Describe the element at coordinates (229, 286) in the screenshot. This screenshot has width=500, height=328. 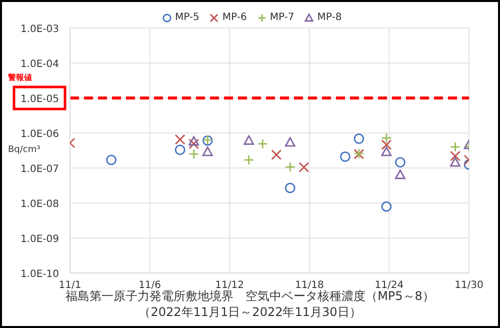
I see `x-tick-label: 11/12` at that location.